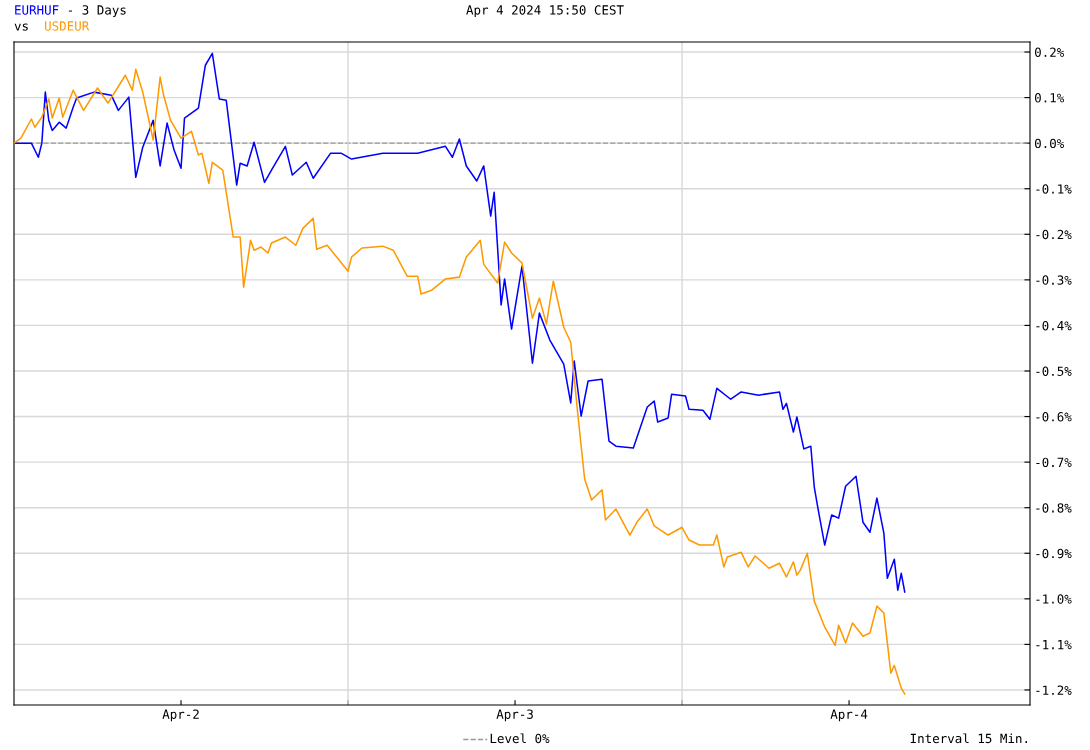  I want to click on y-tick-label: 0.1%, so click(1049, 98).